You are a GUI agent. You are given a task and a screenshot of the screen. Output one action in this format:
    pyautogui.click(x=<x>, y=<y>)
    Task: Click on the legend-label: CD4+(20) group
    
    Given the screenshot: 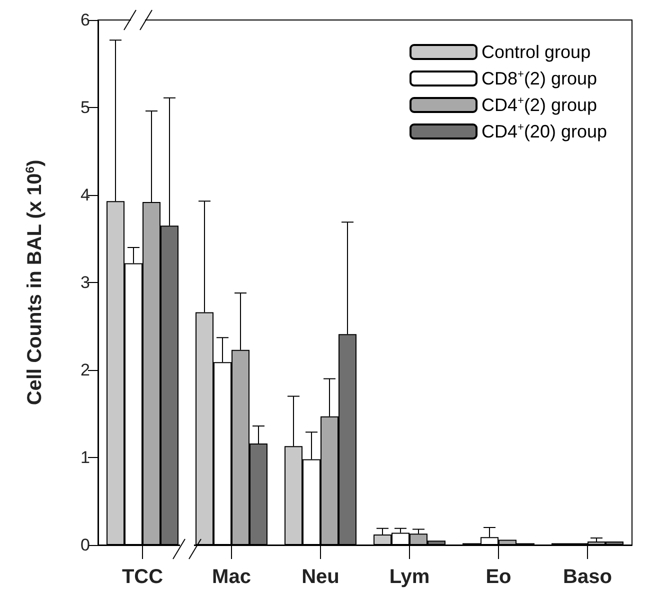 What is the action you would take?
    pyautogui.click(x=545, y=132)
    